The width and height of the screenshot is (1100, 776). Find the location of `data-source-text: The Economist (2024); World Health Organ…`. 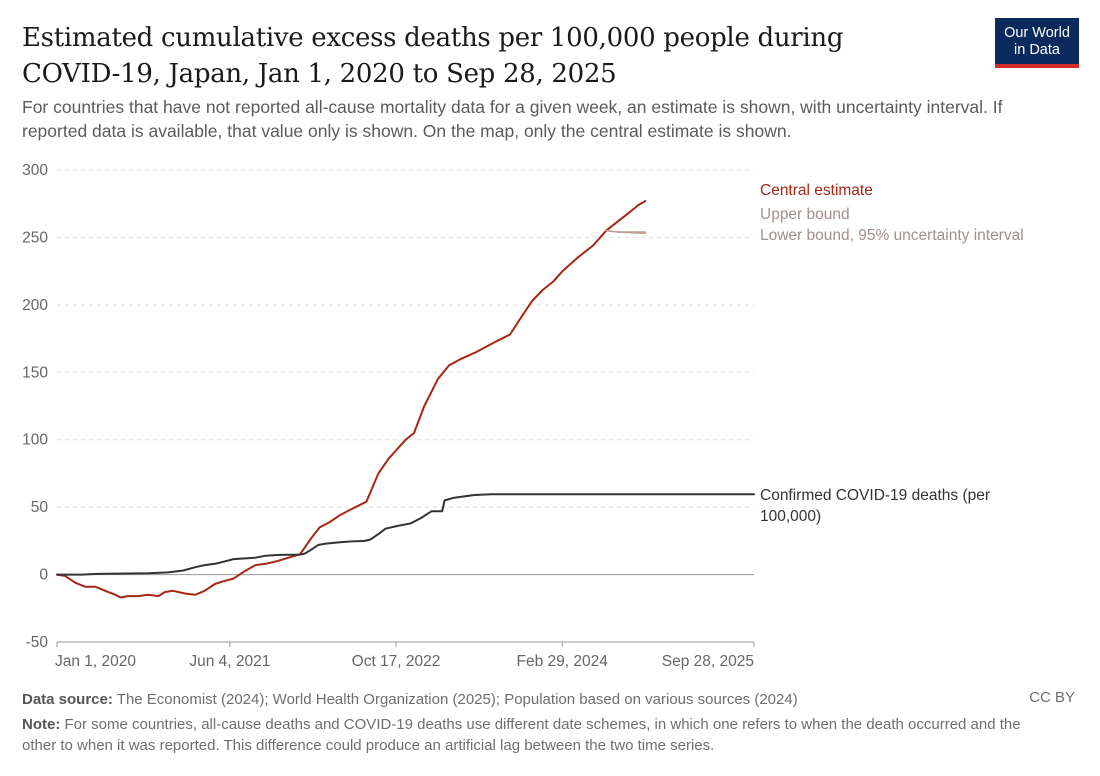

data-source-text: The Economist (2024); World Health Organ… is located at coordinates (457, 699).